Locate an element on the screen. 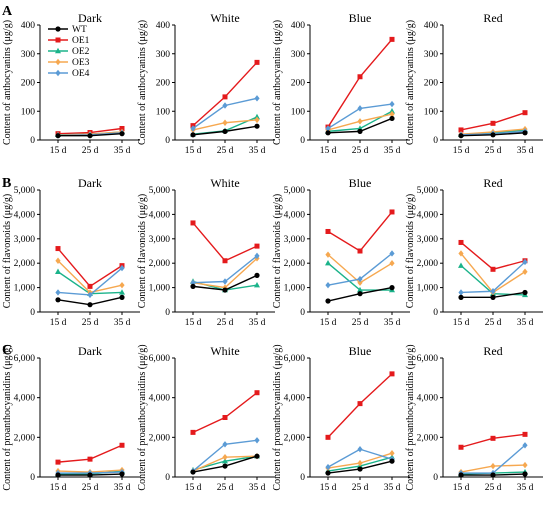 The height and width of the screenshot is (511, 550). y-axis-title: Content of flavonoids (μg/g) is located at coordinates (142, 251).